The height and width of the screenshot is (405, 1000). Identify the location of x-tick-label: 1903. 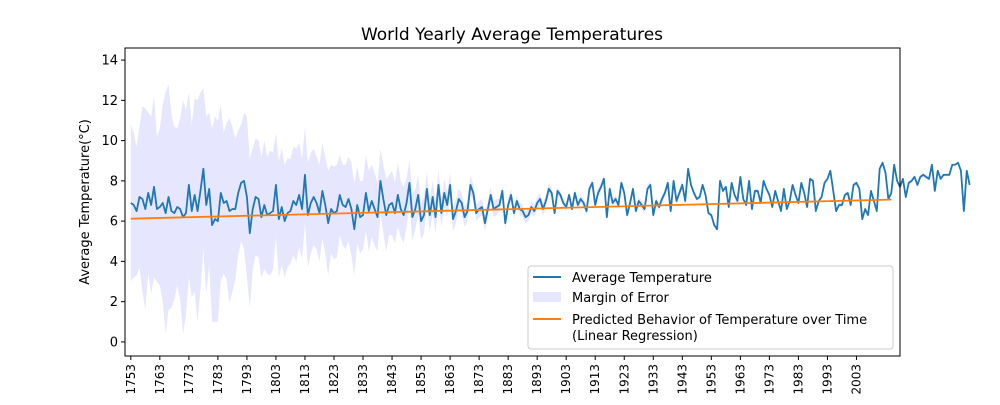
(566, 379).